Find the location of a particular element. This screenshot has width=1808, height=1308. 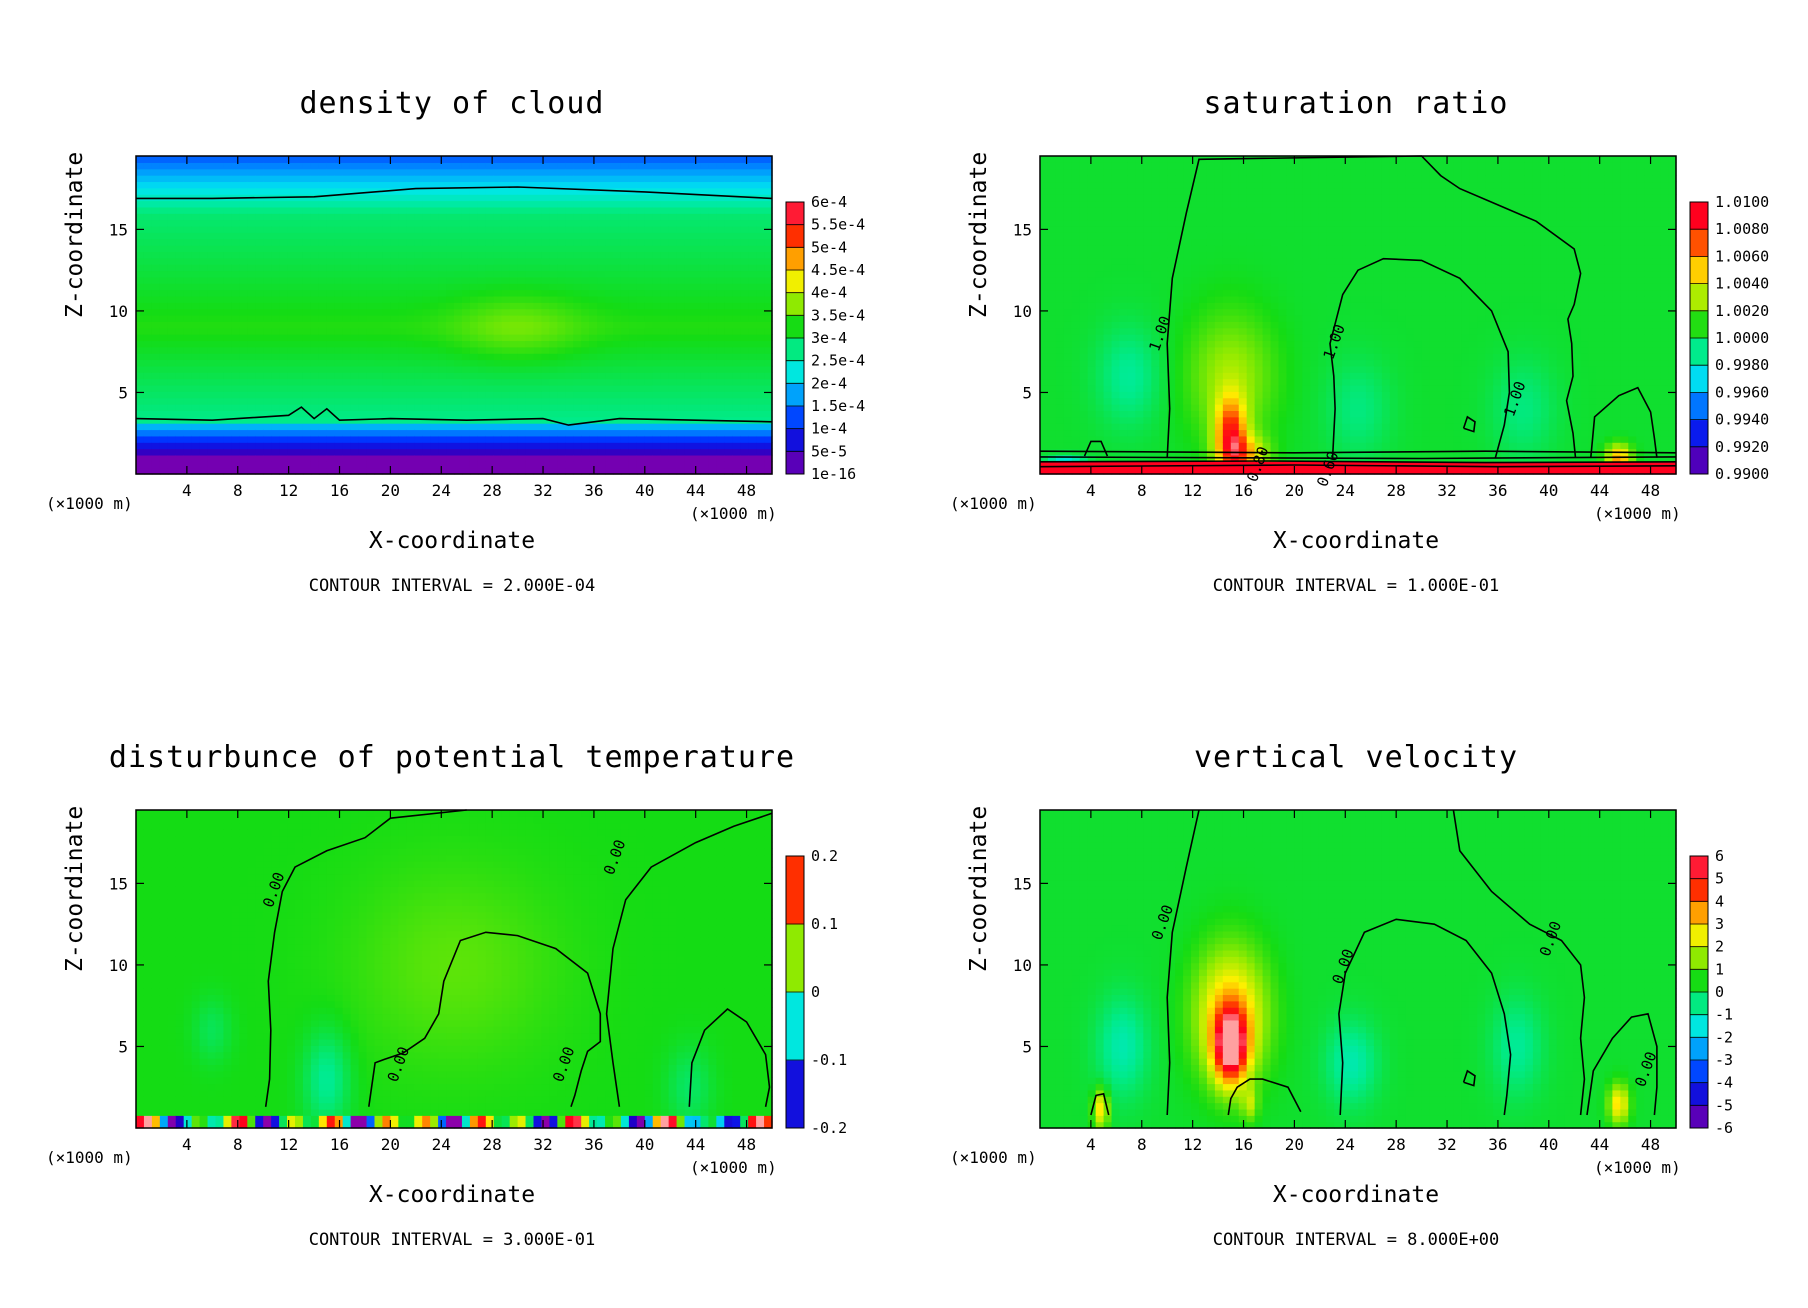

x-tick-label: 20 is located at coordinates (390, 490).